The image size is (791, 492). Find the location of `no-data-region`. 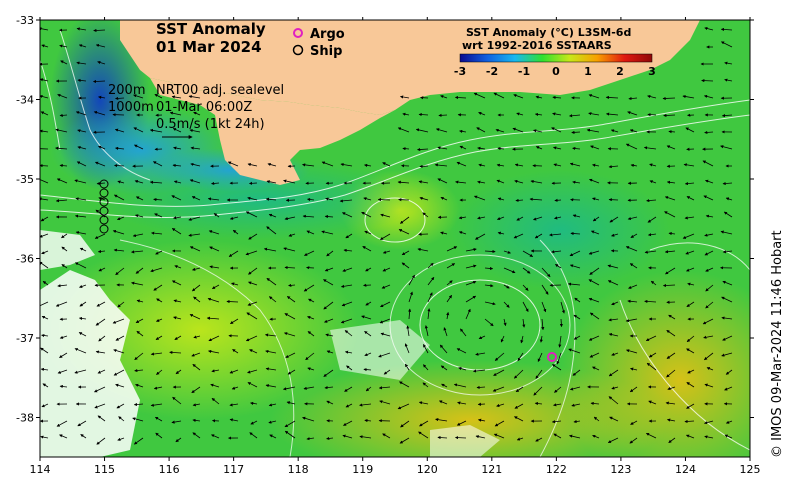

no-data-region is located at coordinates (380, 350).